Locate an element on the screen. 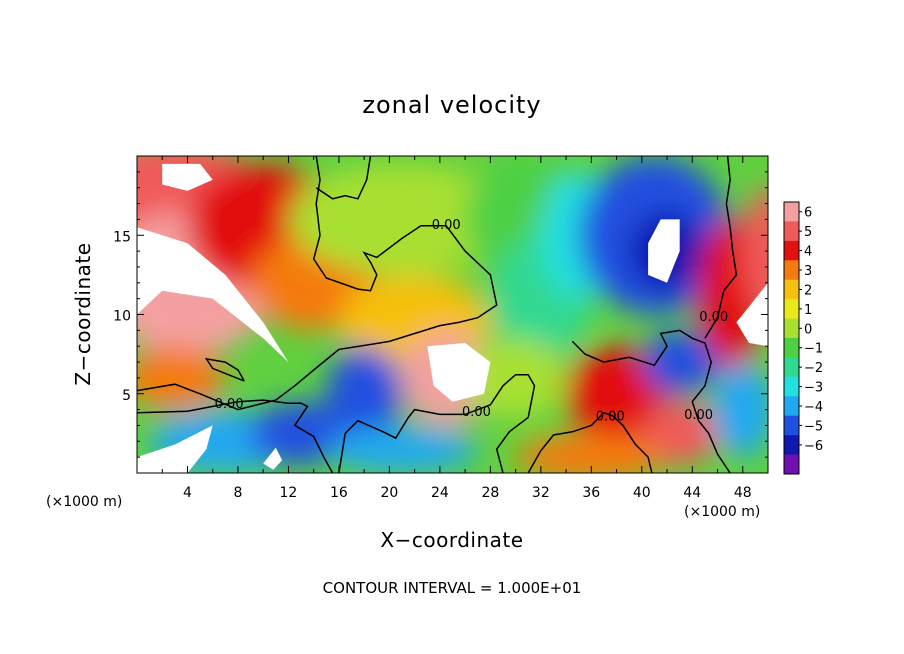  chart-title: zonal velocity is located at coordinates (451, 105).